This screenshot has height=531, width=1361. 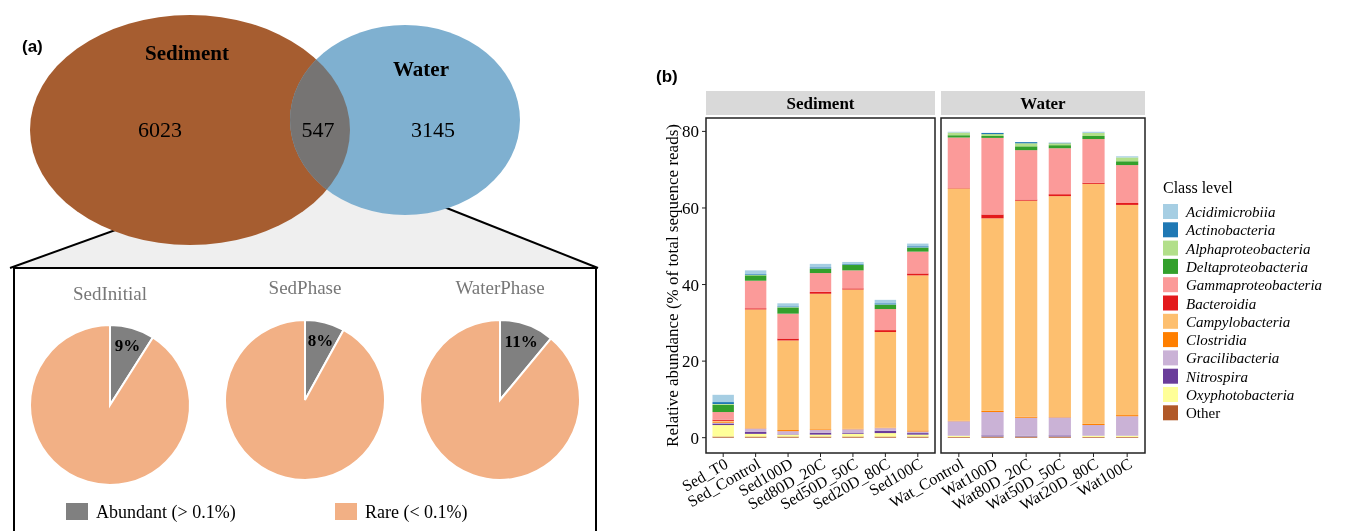 What do you see at coordinates (1230, 212) in the screenshot?
I see `legend-label: Acidimicrobiia` at bounding box center [1230, 212].